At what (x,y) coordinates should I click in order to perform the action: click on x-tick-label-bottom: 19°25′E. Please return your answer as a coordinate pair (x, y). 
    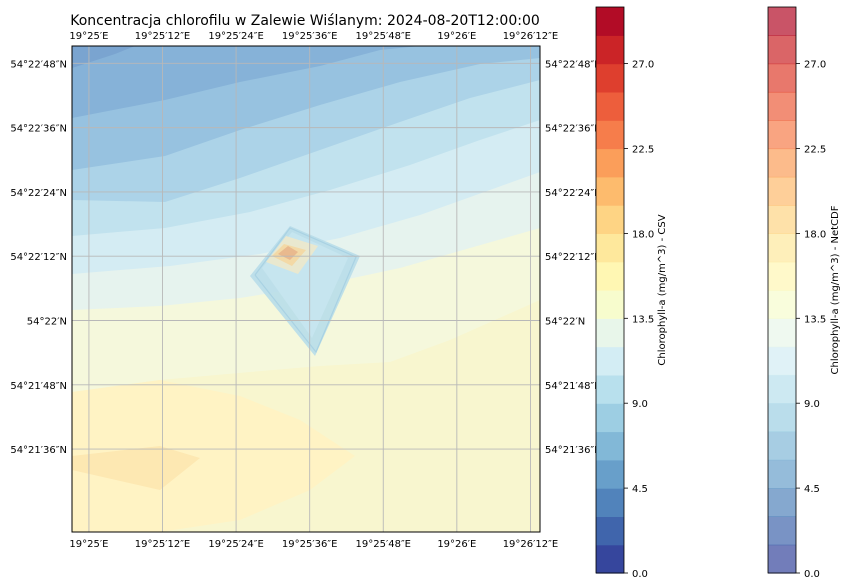
    Looking at the image, I should click on (88, 544).